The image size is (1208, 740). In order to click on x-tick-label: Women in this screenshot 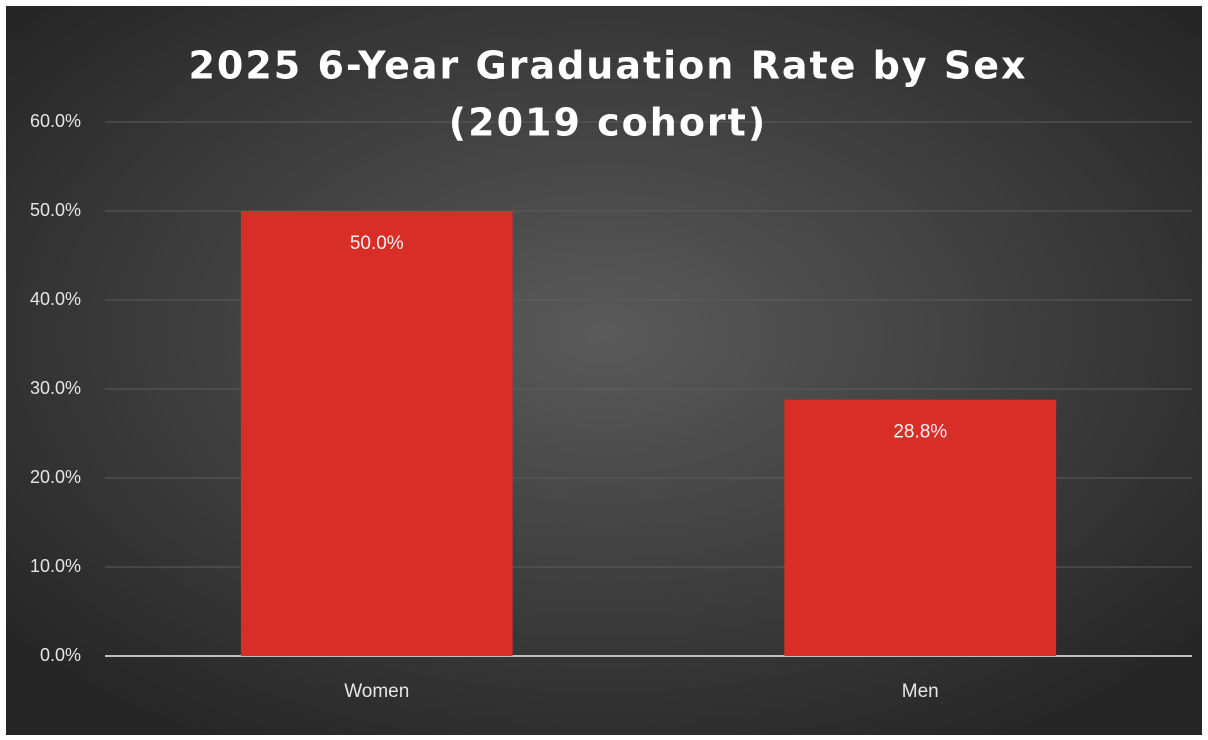, I will do `click(376, 691)`.